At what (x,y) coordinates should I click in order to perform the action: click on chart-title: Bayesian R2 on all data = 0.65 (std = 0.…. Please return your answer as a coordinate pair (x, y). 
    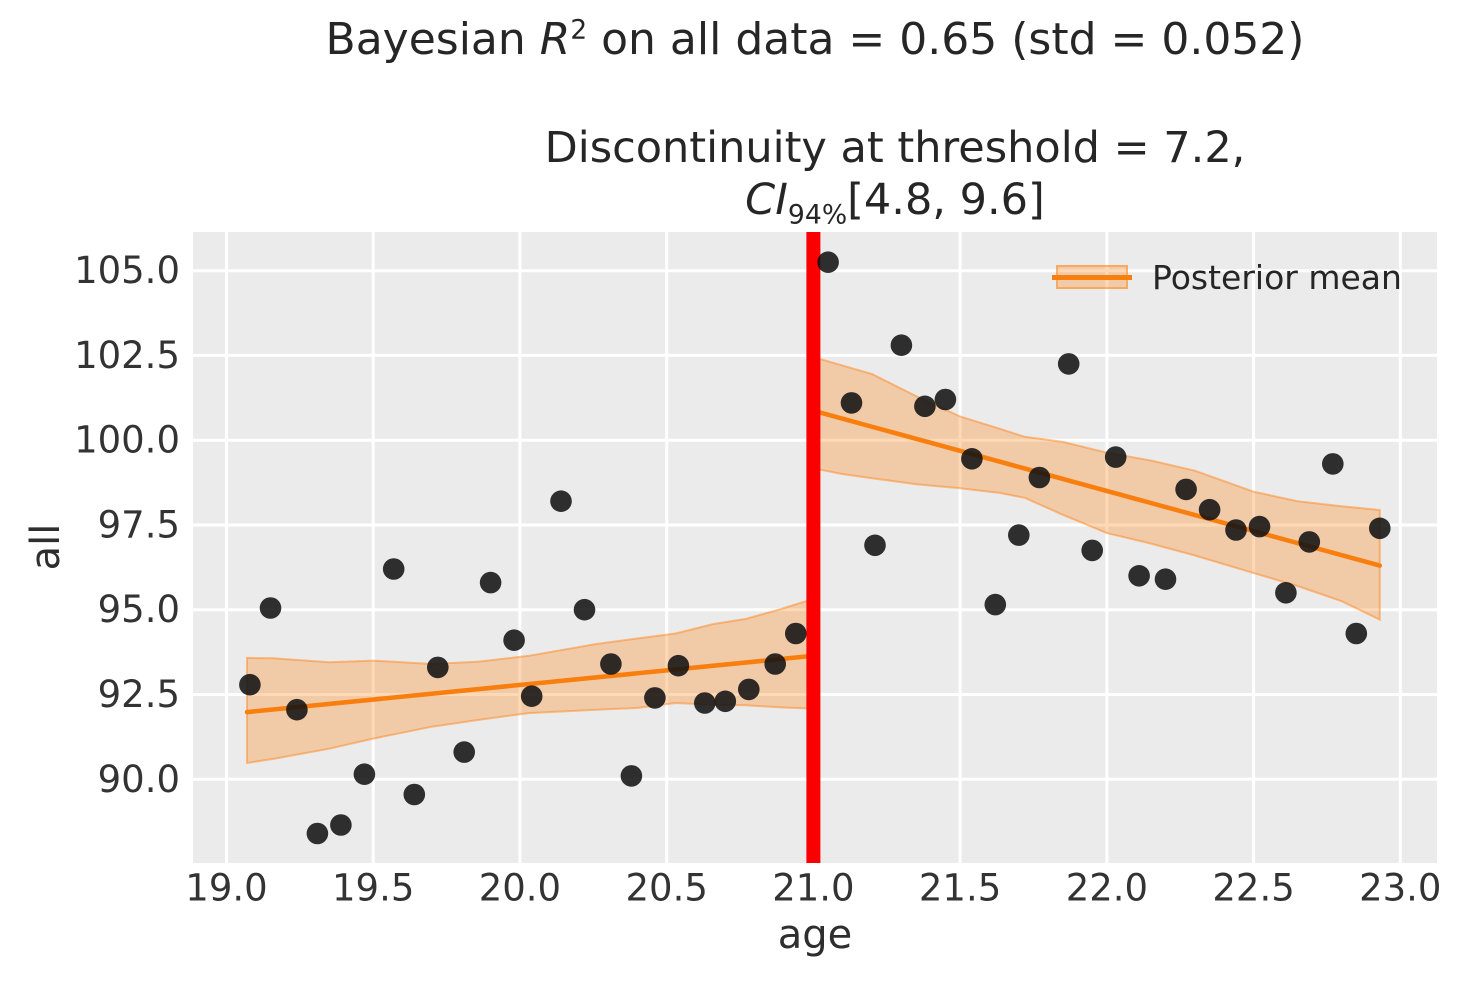
    Looking at the image, I should click on (815, 39).